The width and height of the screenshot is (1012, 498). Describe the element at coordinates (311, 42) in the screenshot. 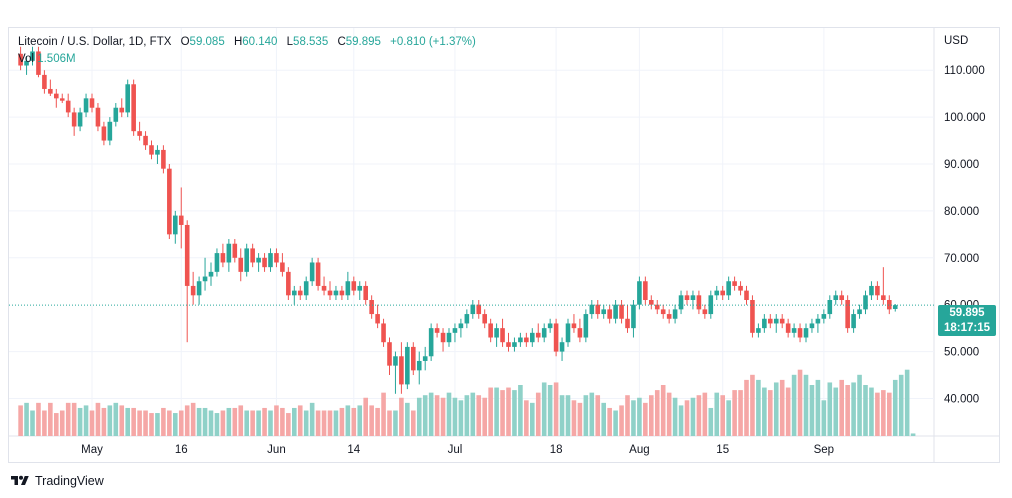

I see `low-value: 58.535` at that location.